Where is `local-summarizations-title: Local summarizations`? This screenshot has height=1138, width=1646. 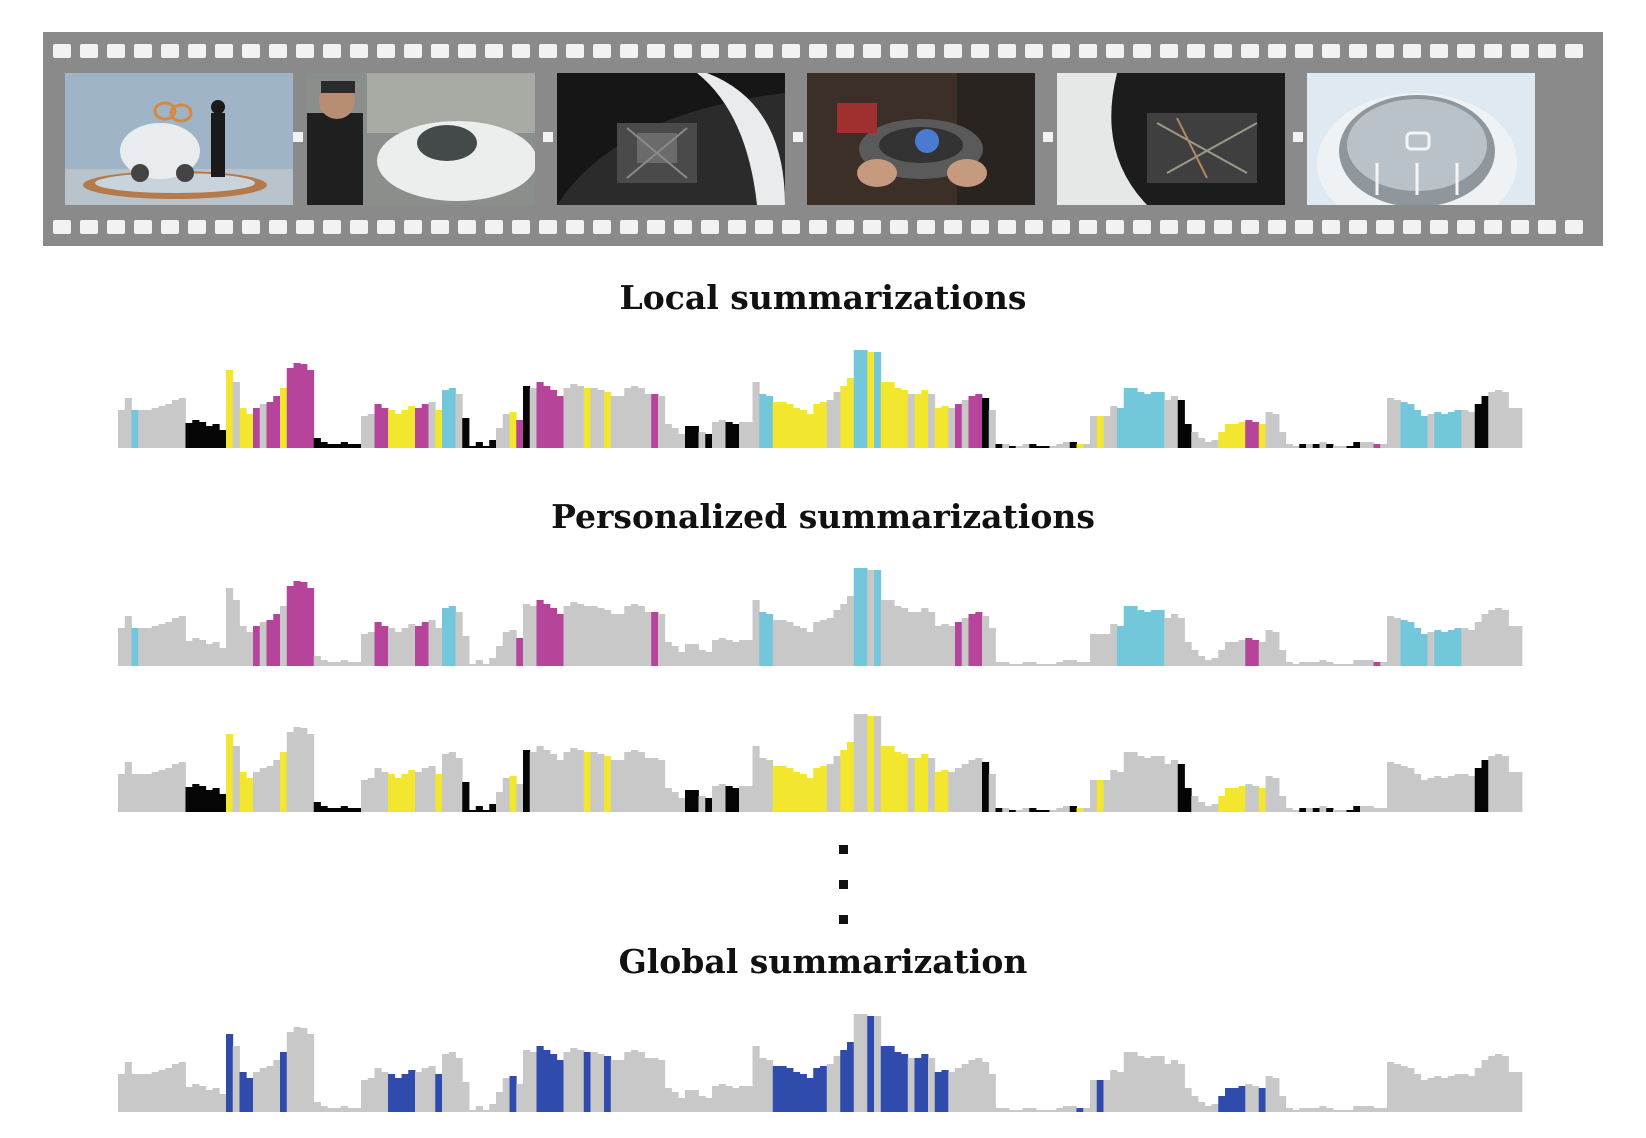
local-summarizations-title: Local summarizations is located at coordinates (823, 297).